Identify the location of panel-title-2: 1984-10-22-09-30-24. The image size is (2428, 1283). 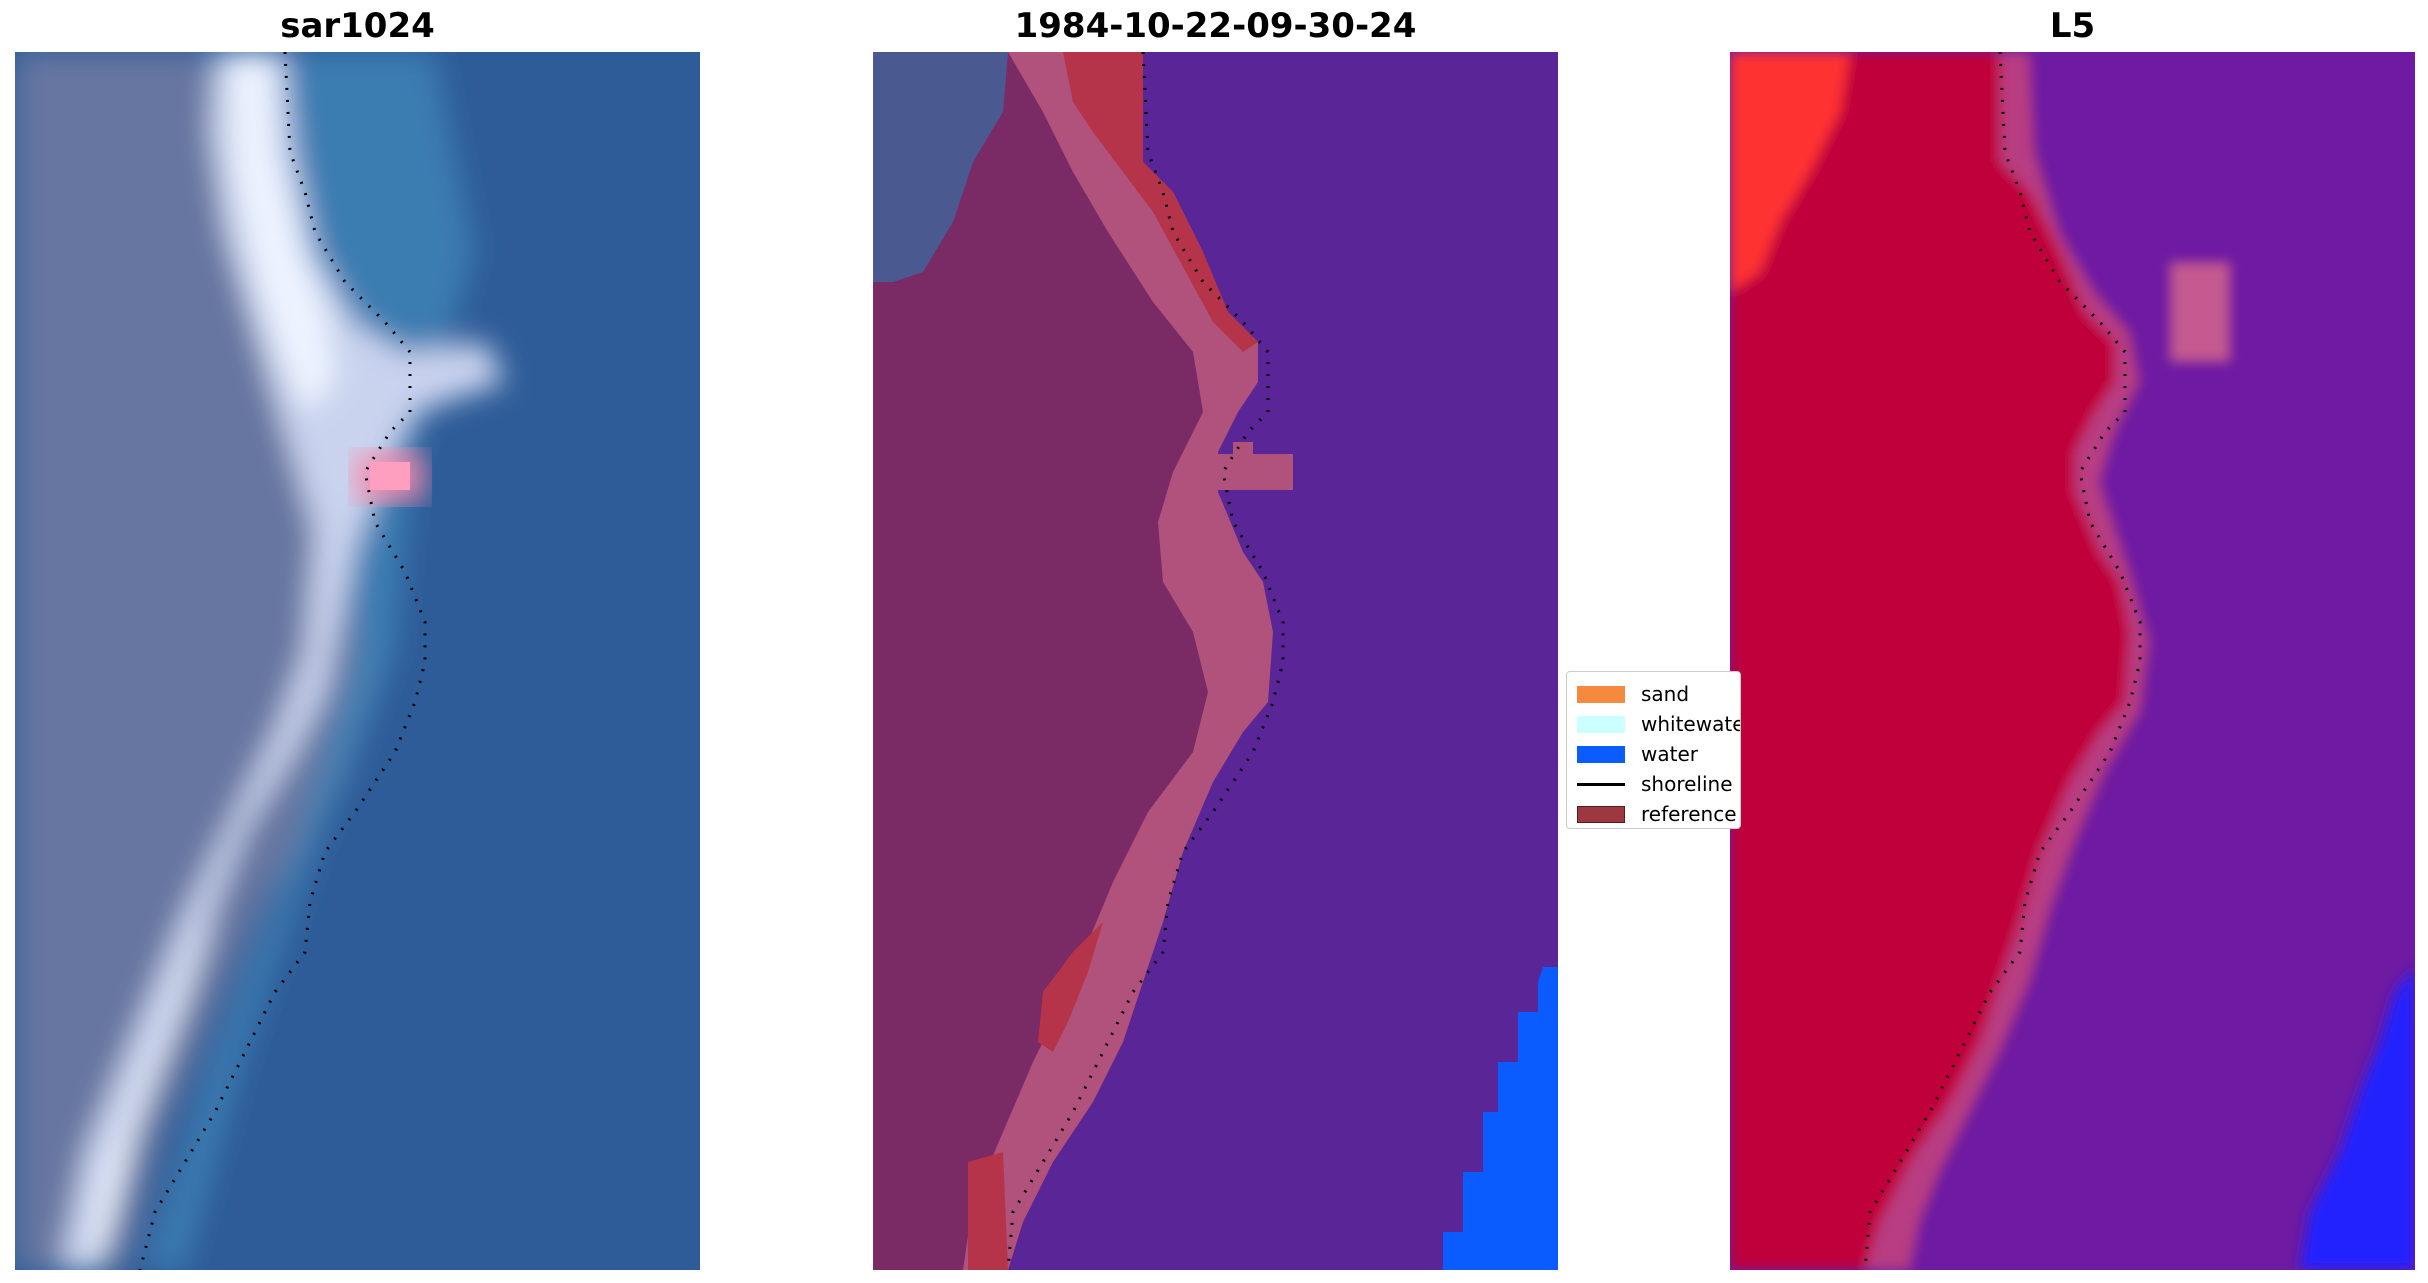
(1215, 26).